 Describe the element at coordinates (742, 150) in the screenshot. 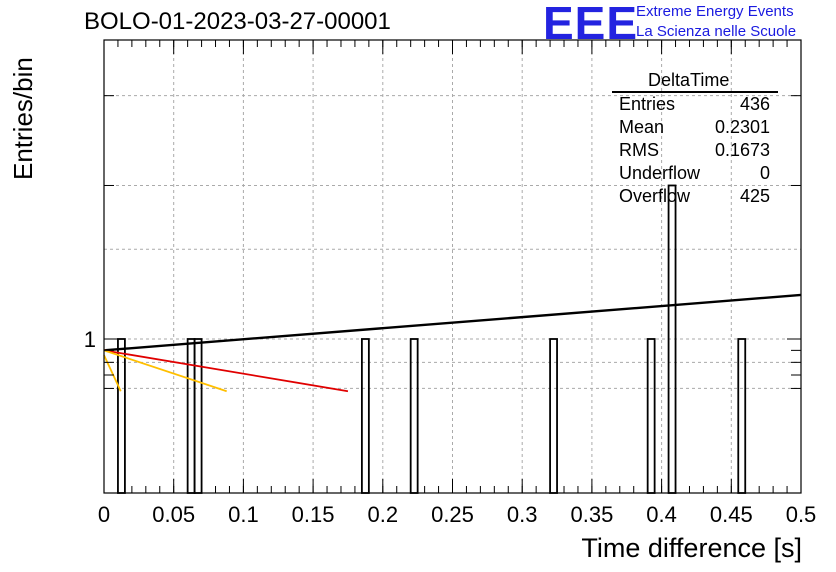

I see `stats-rms-value: 0.1673` at that location.